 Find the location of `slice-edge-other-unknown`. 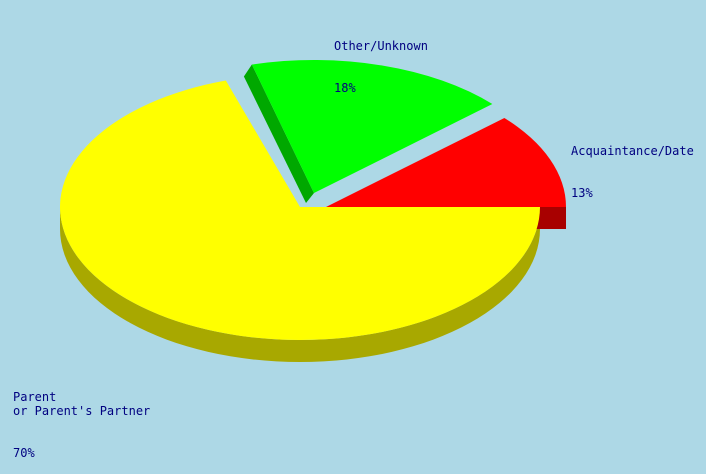

slice-edge-other-unknown is located at coordinates (278, 134).